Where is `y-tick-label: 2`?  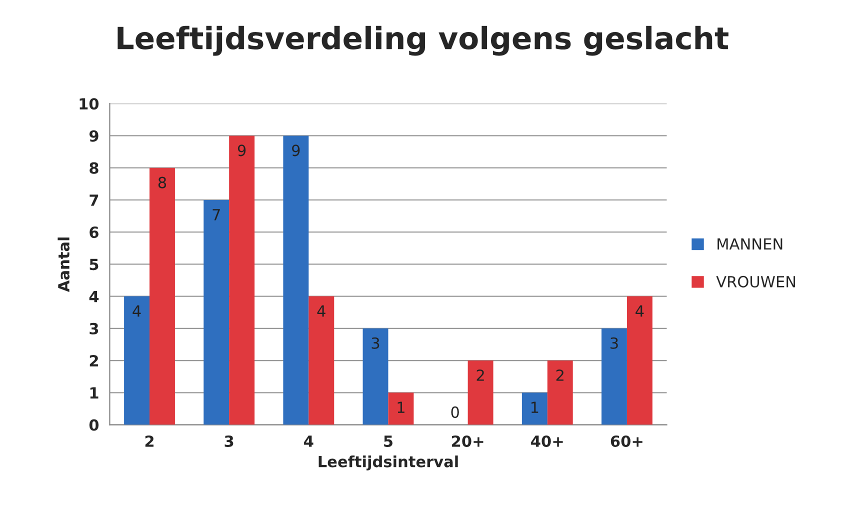 y-tick-label: 2 is located at coordinates (94, 360).